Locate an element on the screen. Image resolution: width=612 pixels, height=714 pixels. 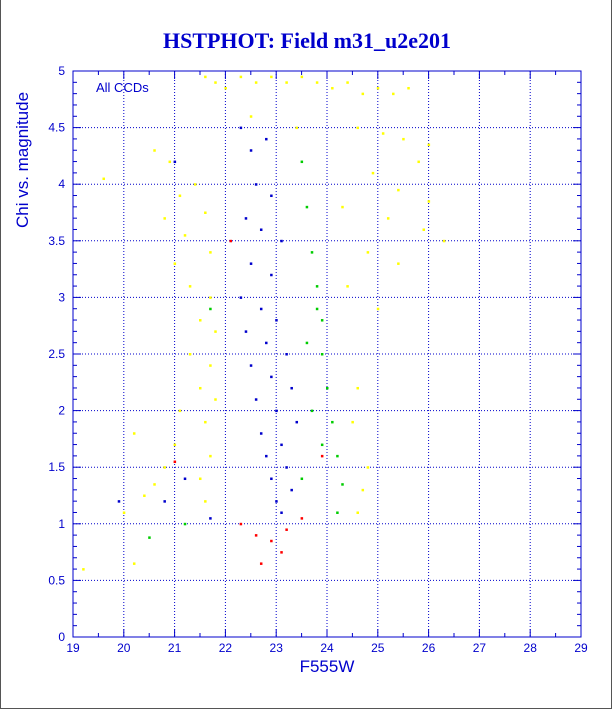
y-tick-label: 1.5 is located at coordinates (56, 467).